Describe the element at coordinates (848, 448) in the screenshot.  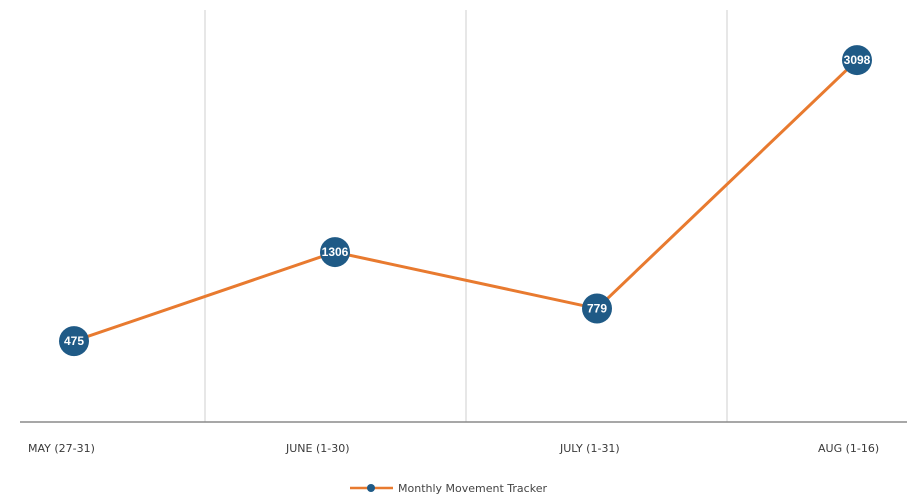
I see `x-tick-label: AUG (1-16)` at that location.